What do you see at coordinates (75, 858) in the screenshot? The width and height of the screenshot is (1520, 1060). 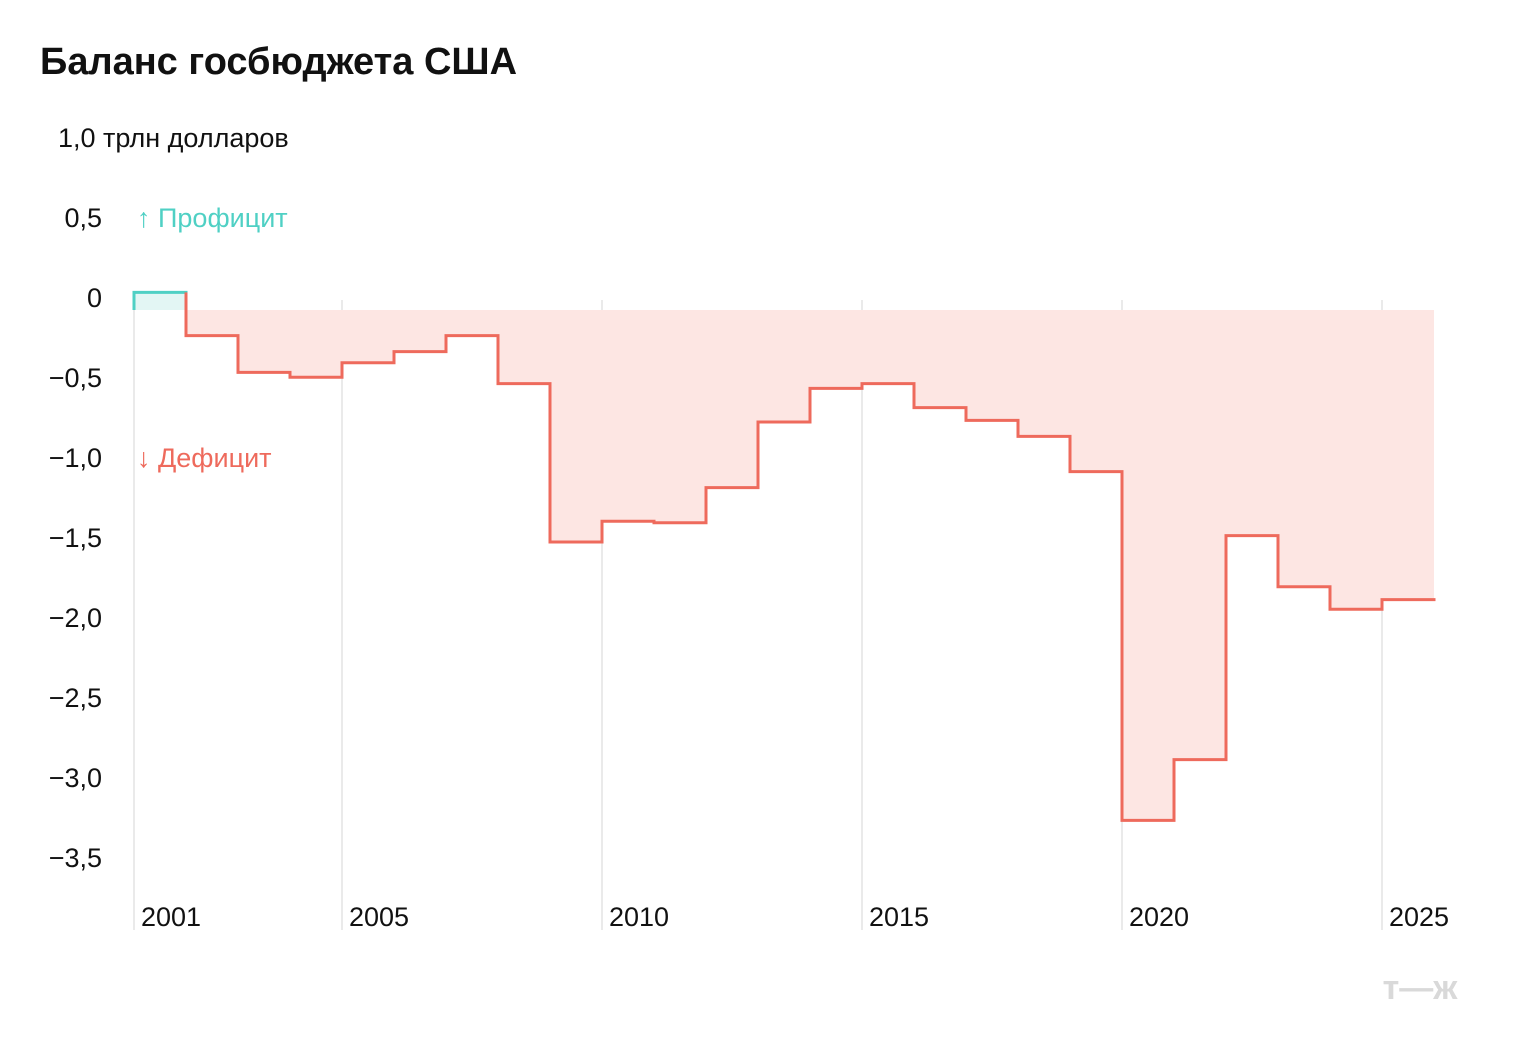 I see `y-tick-label: −3,5` at bounding box center [75, 858].